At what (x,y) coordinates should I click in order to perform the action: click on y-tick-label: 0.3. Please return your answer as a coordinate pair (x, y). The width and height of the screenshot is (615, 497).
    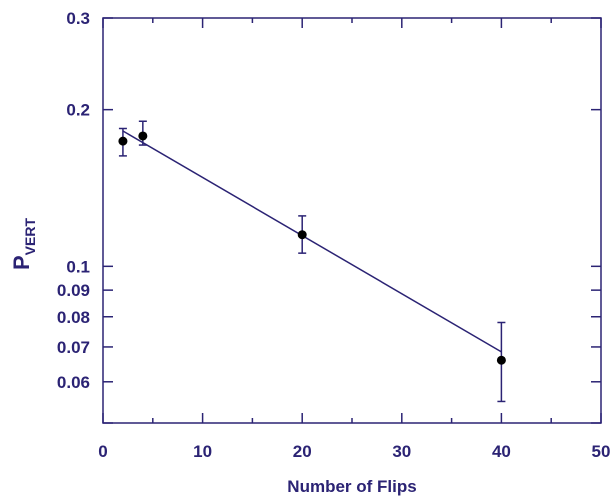
    Looking at the image, I should click on (78, 18).